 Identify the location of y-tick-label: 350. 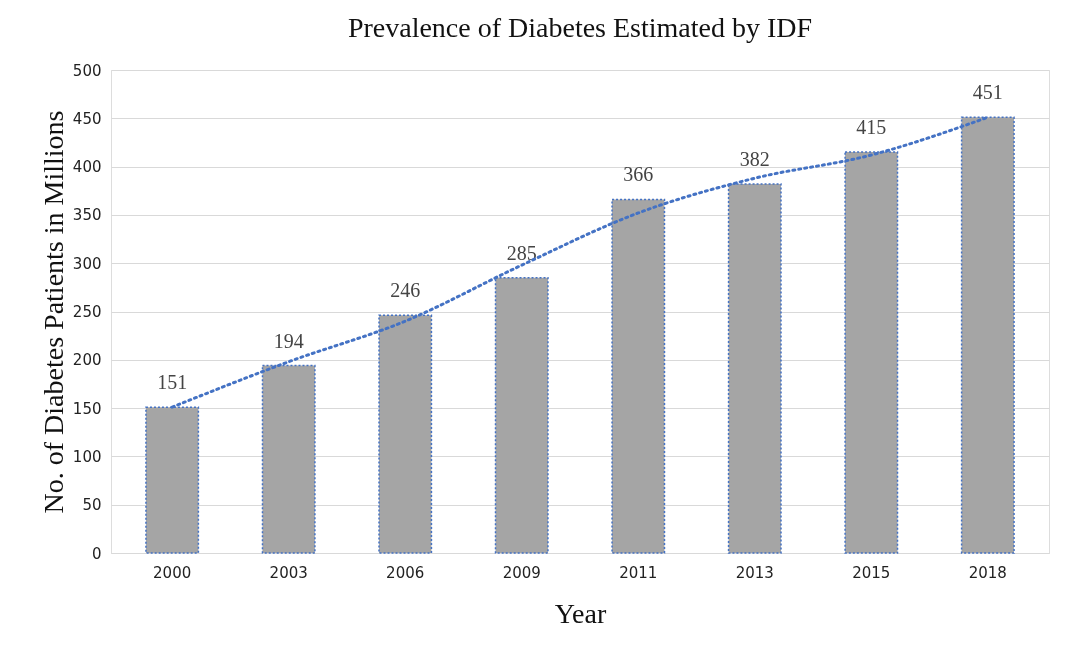
(87, 215).